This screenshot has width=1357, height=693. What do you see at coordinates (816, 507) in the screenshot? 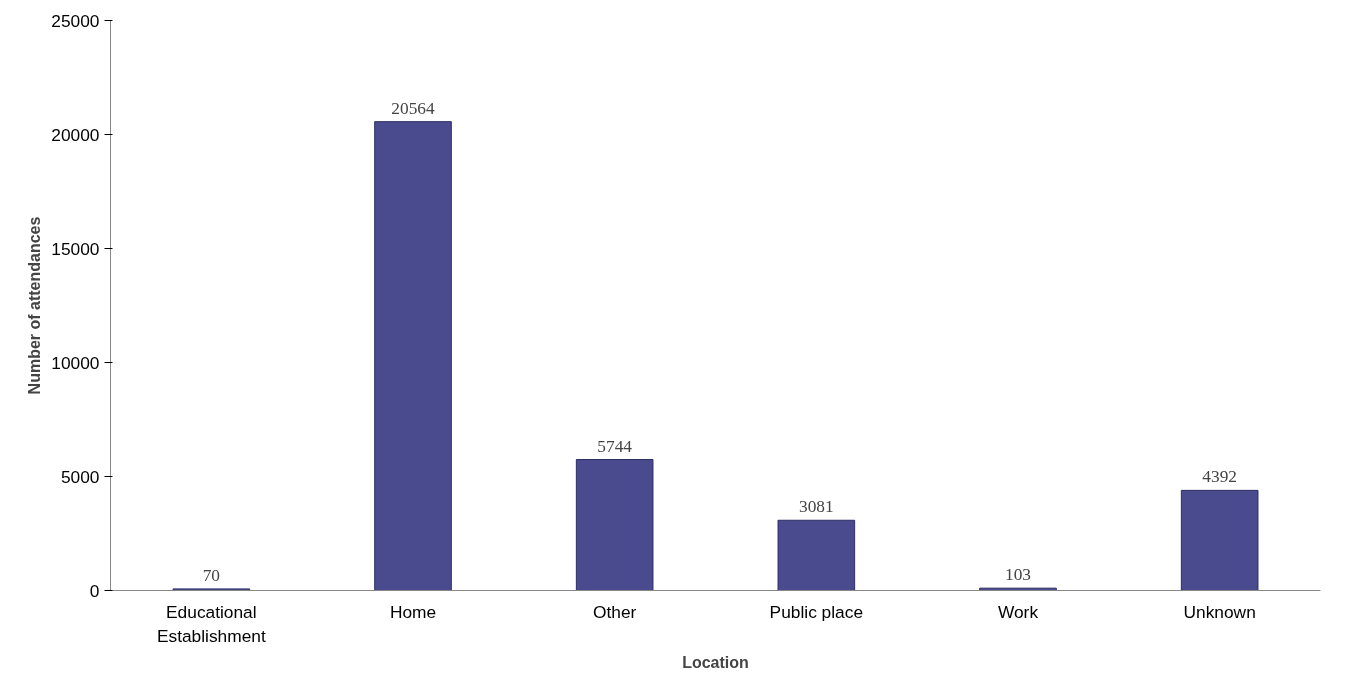
I see `data-label: 3081` at bounding box center [816, 507].